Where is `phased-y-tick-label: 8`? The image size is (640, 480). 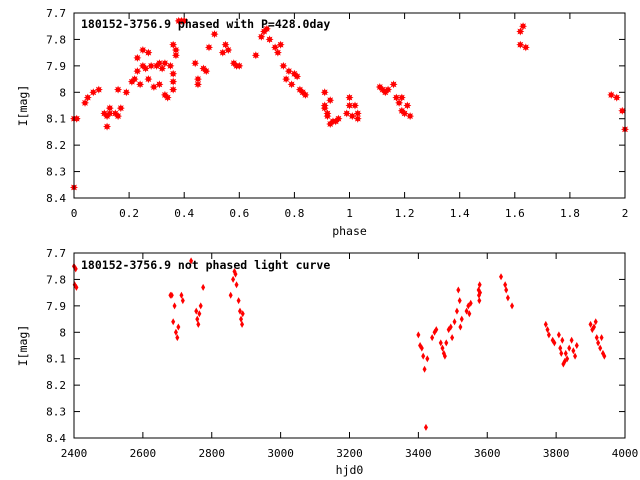 phased-y-tick-label: 8 is located at coordinates (62, 92).